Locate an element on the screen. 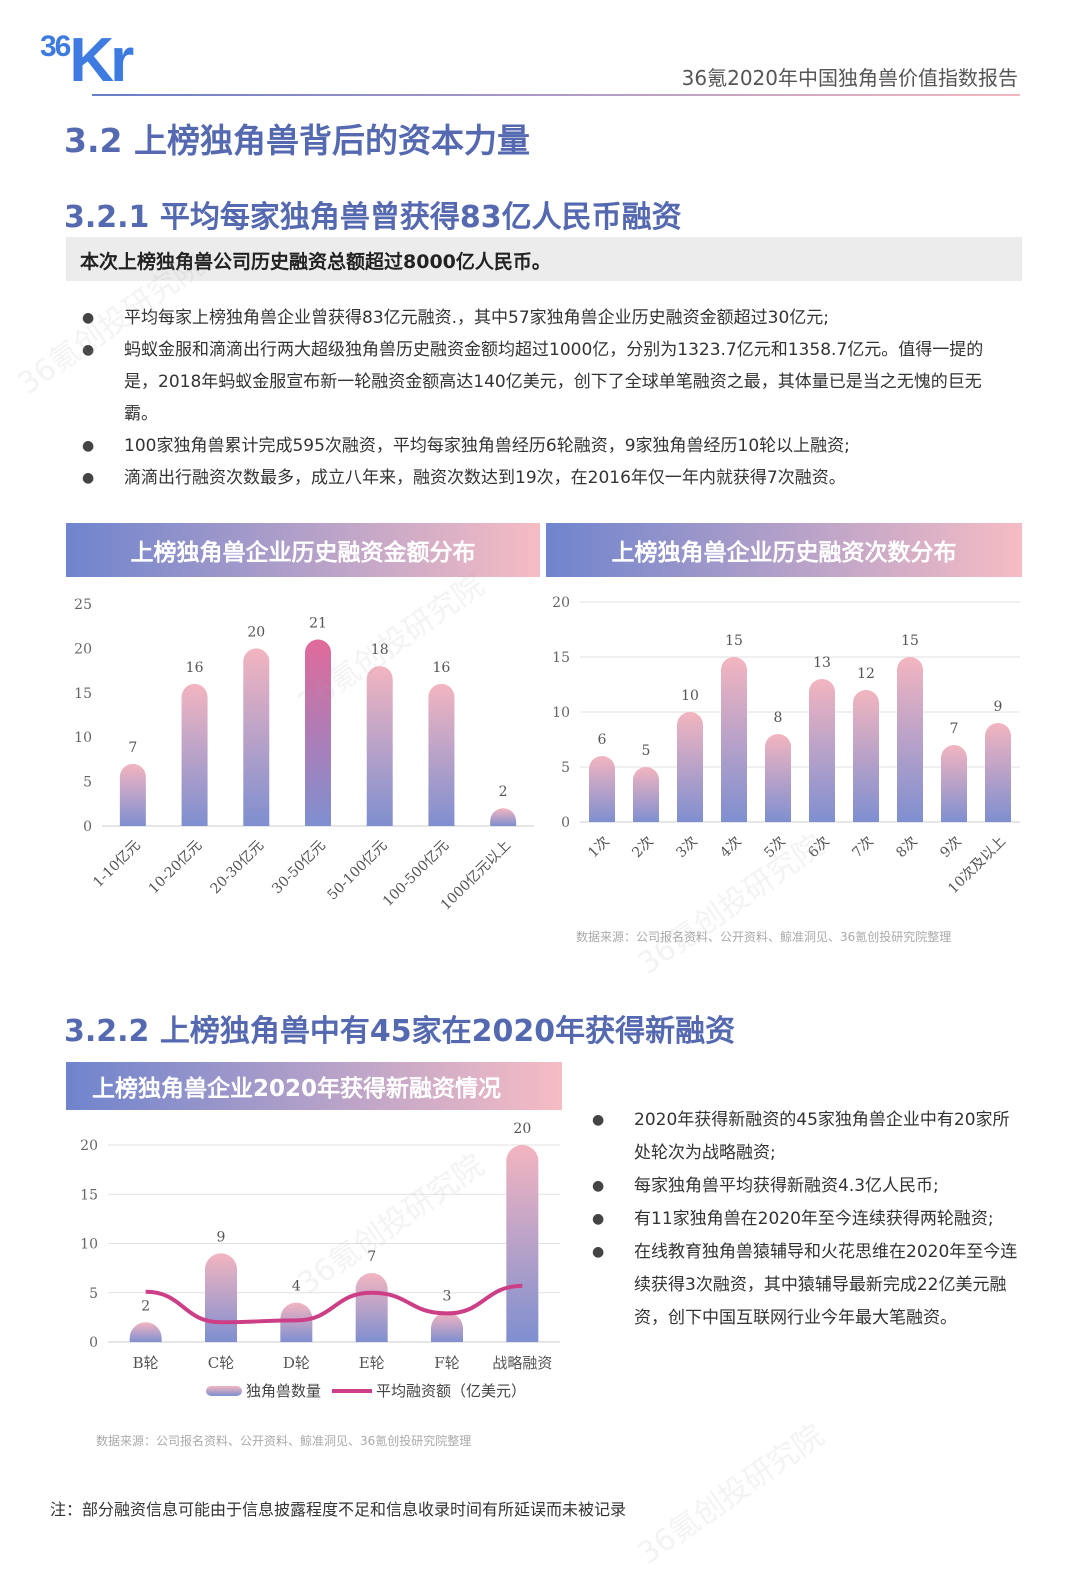 The image size is (1080, 1573). data-label: 7 is located at coordinates (132, 748).